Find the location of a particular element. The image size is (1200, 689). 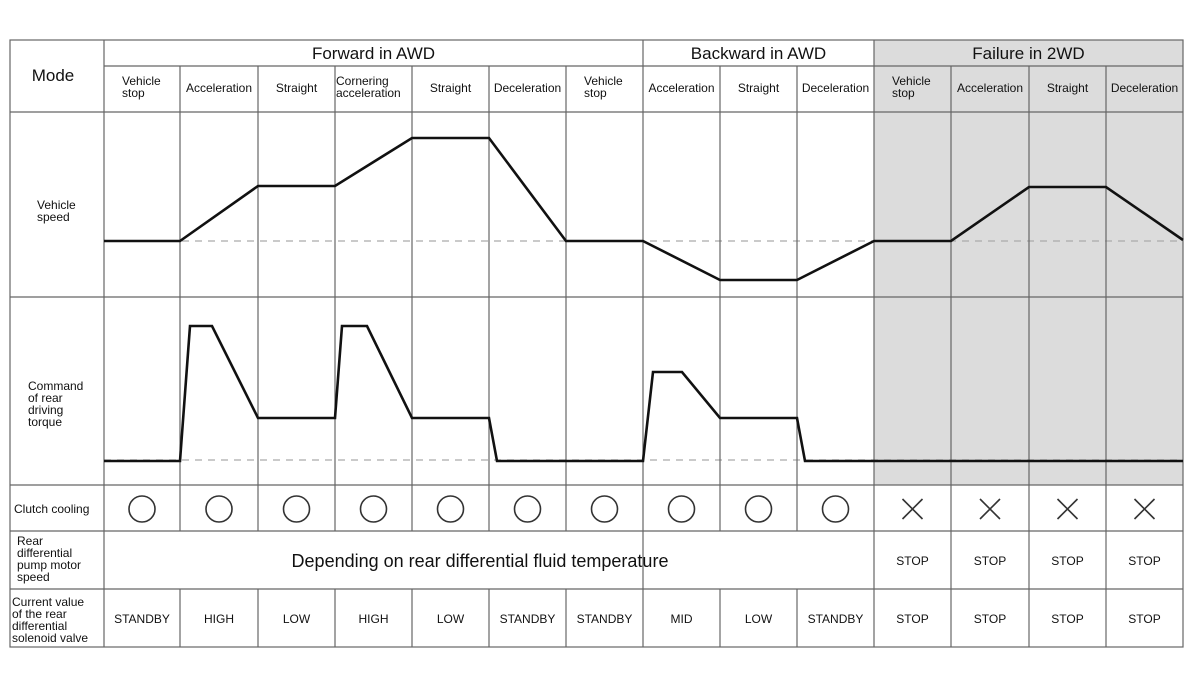

row-label-clutch-cooling: Clutch cooling is located at coordinates (51, 509).